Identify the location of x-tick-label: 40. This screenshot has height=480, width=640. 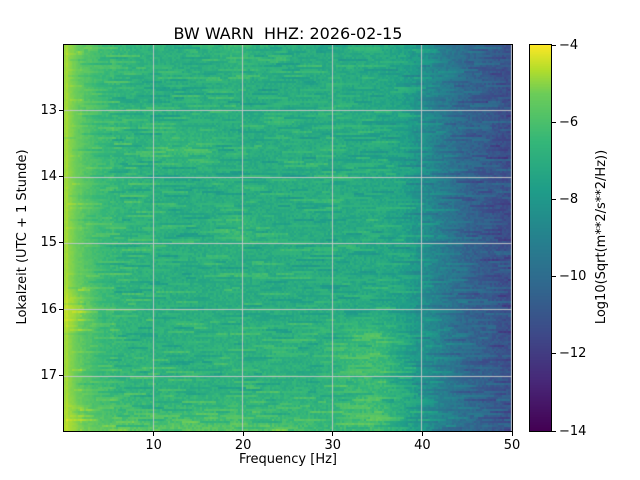
(422, 445).